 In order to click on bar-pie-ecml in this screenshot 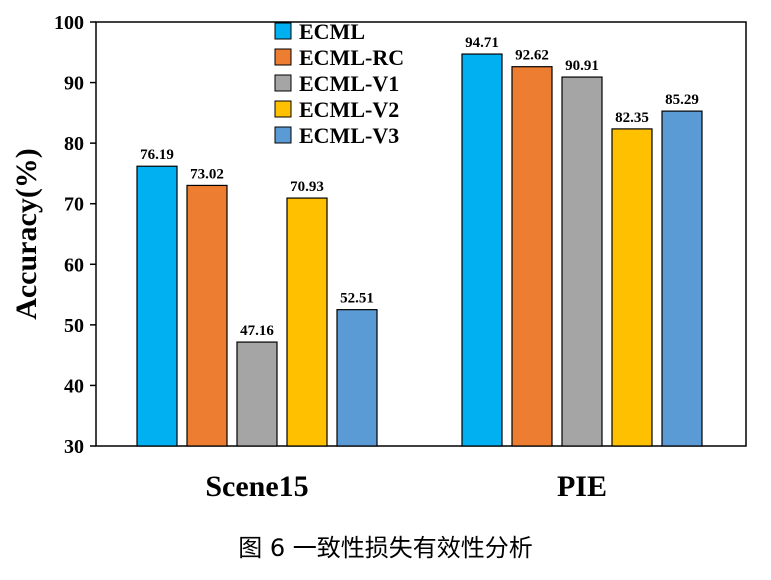, I will do `click(482, 250)`.